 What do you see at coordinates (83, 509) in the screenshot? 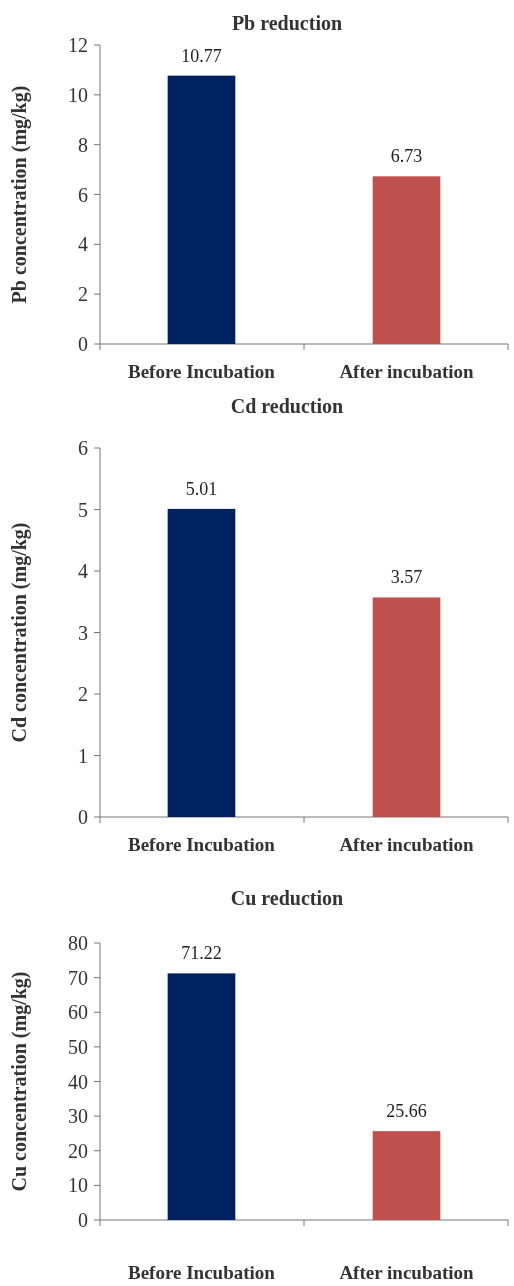
I see `y-tick-label: 5` at bounding box center [83, 509].